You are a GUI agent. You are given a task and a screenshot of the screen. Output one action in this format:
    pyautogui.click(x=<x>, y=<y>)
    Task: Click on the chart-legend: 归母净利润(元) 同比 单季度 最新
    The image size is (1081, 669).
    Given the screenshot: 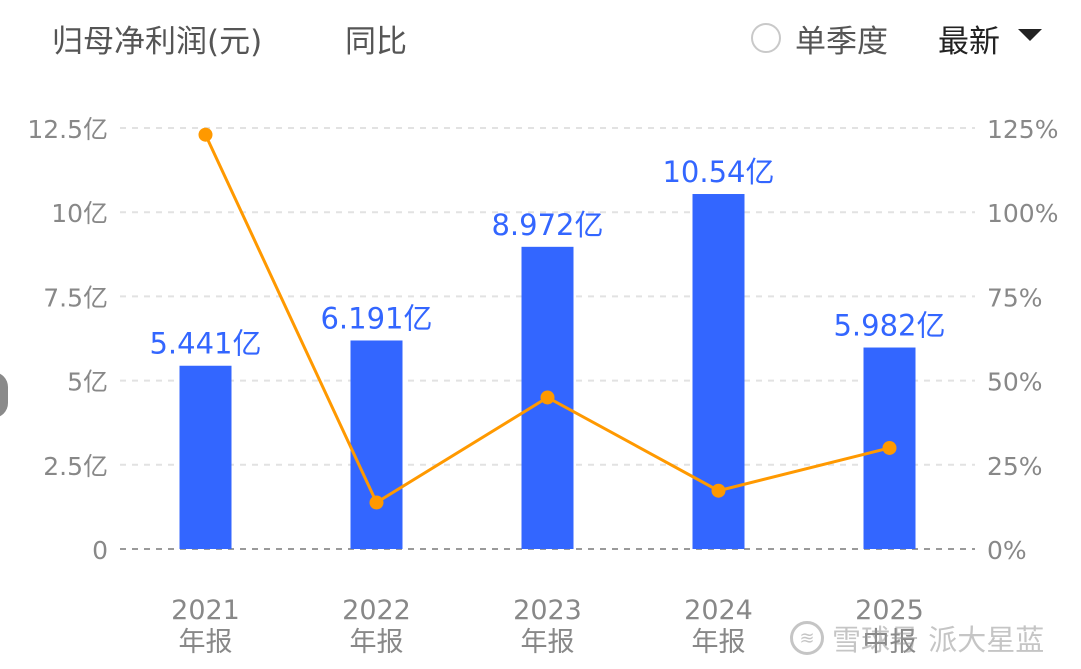 What is the action you would take?
    pyautogui.click(x=540, y=40)
    